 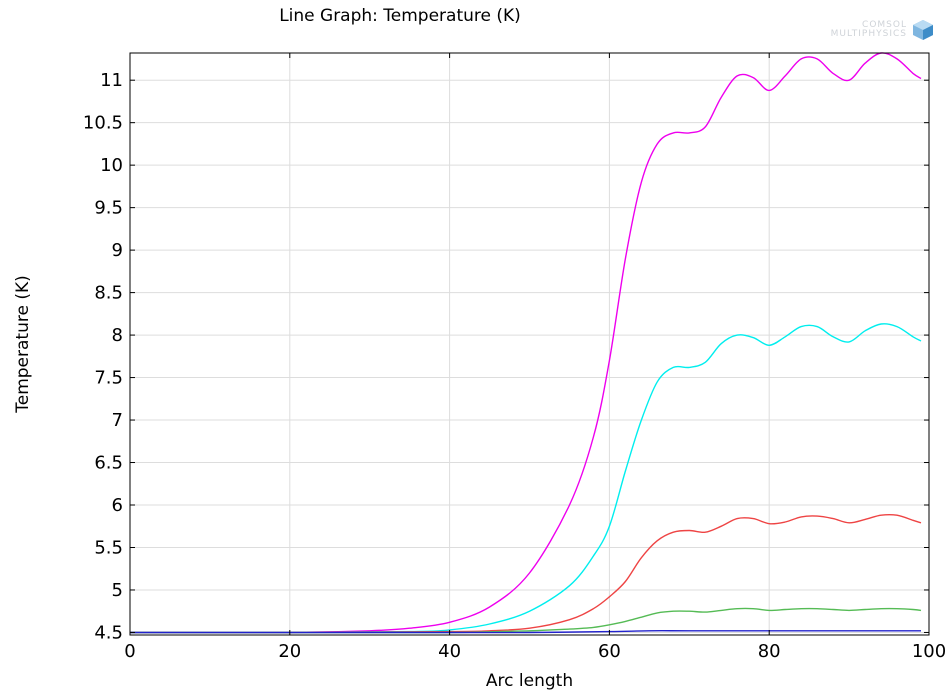 What do you see at coordinates (884, 25) in the screenshot?
I see `logo-text-line1: COMSOL` at bounding box center [884, 25].